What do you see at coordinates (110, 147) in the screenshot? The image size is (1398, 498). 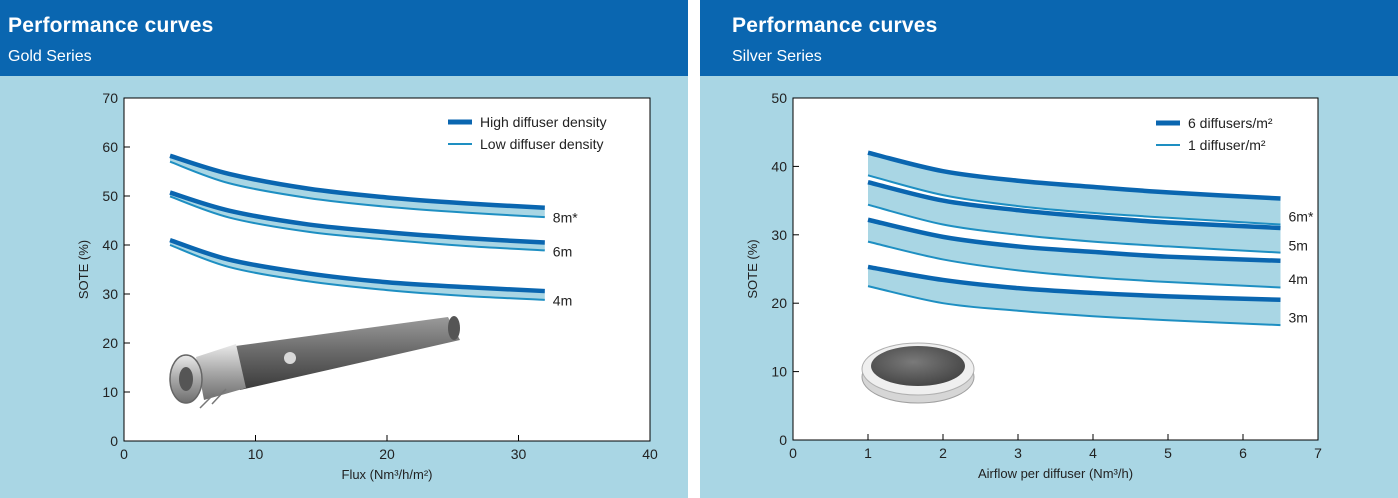 I see `y-tick-label: 60` at bounding box center [110, 147].